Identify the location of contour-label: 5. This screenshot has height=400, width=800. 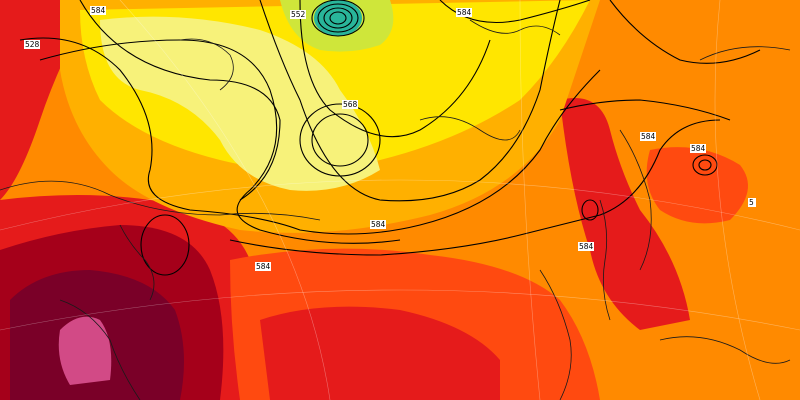
(752, 202).